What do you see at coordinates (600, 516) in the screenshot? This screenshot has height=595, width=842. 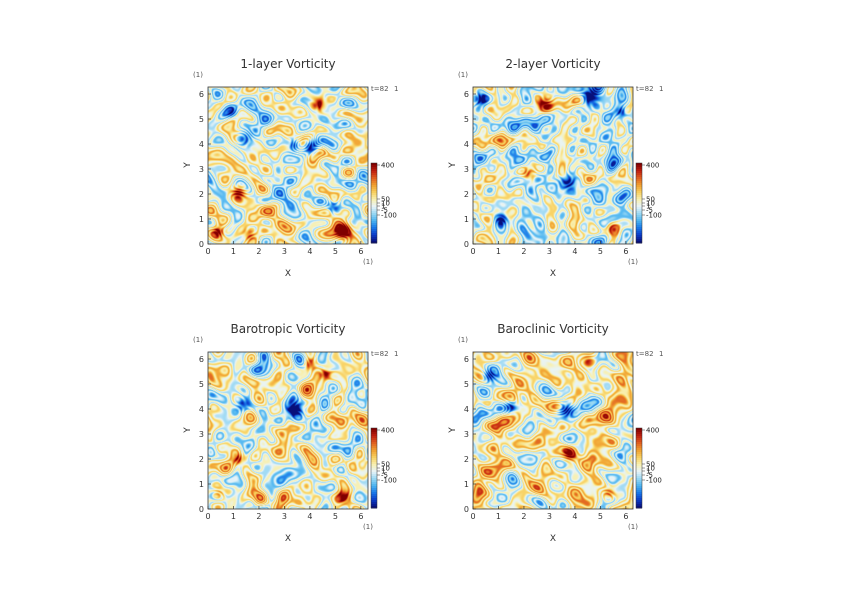 I see `x-tick-label: 5` at bounding box center [600, 516].